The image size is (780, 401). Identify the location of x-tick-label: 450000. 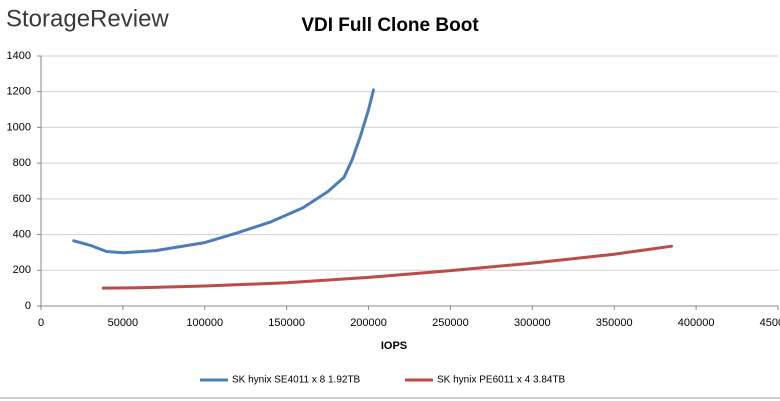
(770, 323).